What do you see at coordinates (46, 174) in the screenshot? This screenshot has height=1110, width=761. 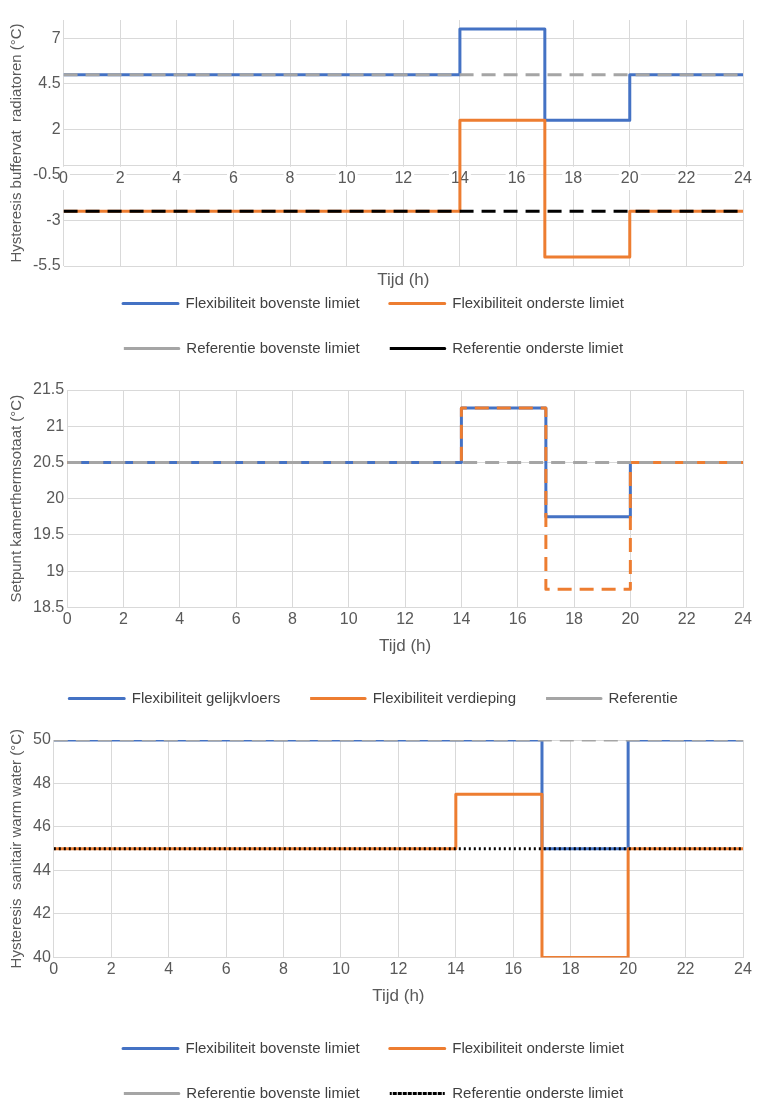 I see `y-tick-label: -0.5` at bounding box center [46, 174].